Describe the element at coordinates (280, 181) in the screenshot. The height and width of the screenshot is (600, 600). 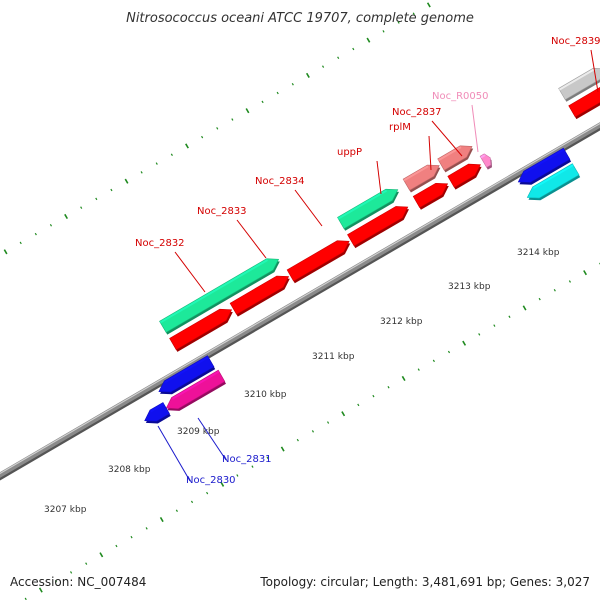
I see `gene-label: Noc_2834` at that location.